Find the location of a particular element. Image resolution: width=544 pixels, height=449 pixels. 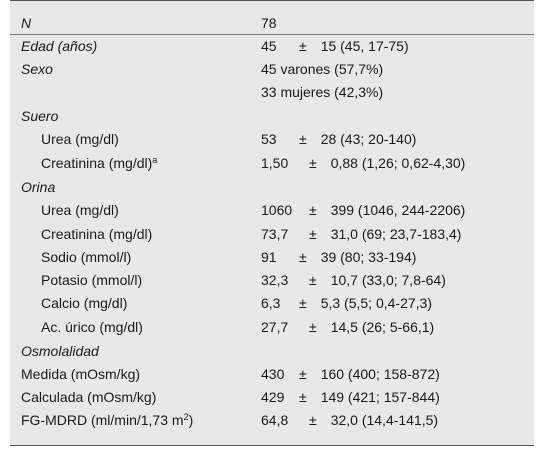

mean-value: 429 is located at coordinates (273, 397).